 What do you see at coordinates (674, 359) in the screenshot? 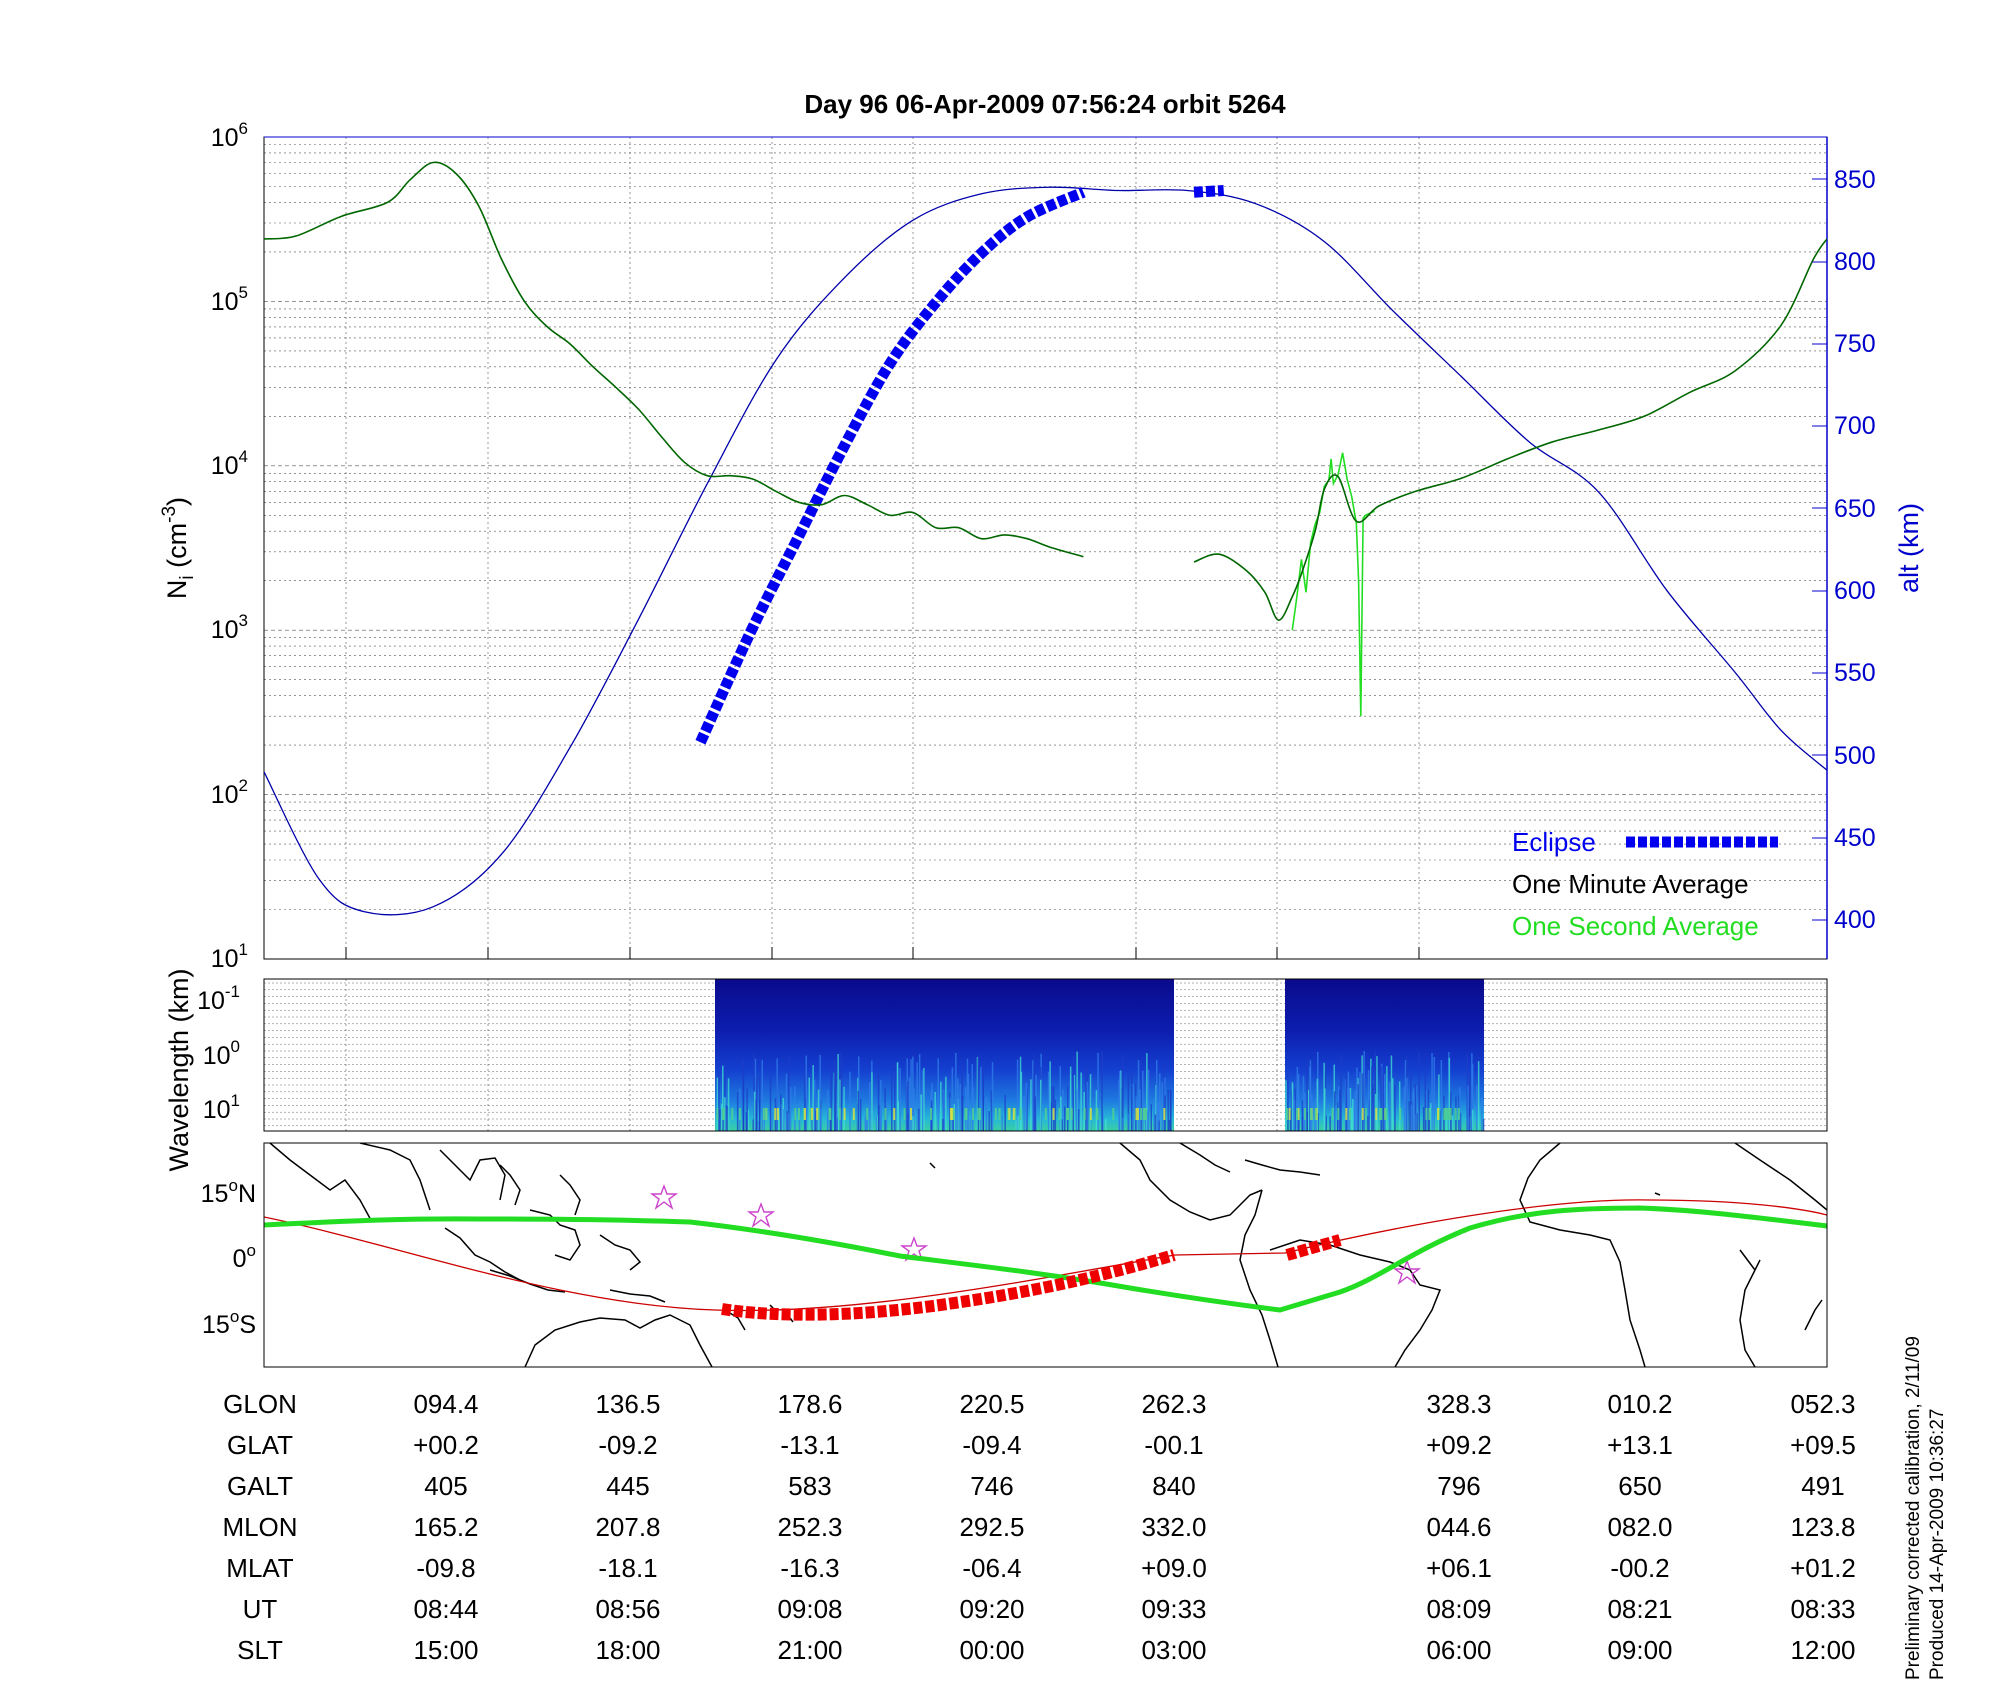
I see `one-minute-average-curve` at bounding box center [674, 359].